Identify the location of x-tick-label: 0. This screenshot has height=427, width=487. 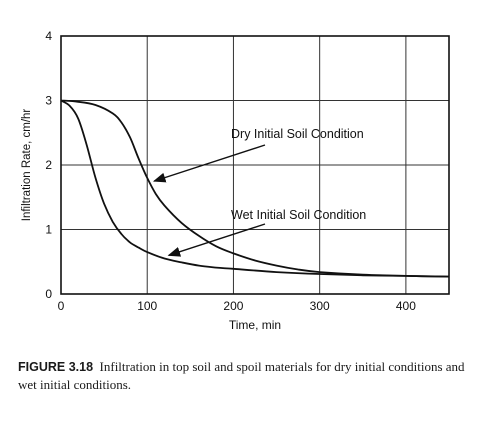
(61, 306).